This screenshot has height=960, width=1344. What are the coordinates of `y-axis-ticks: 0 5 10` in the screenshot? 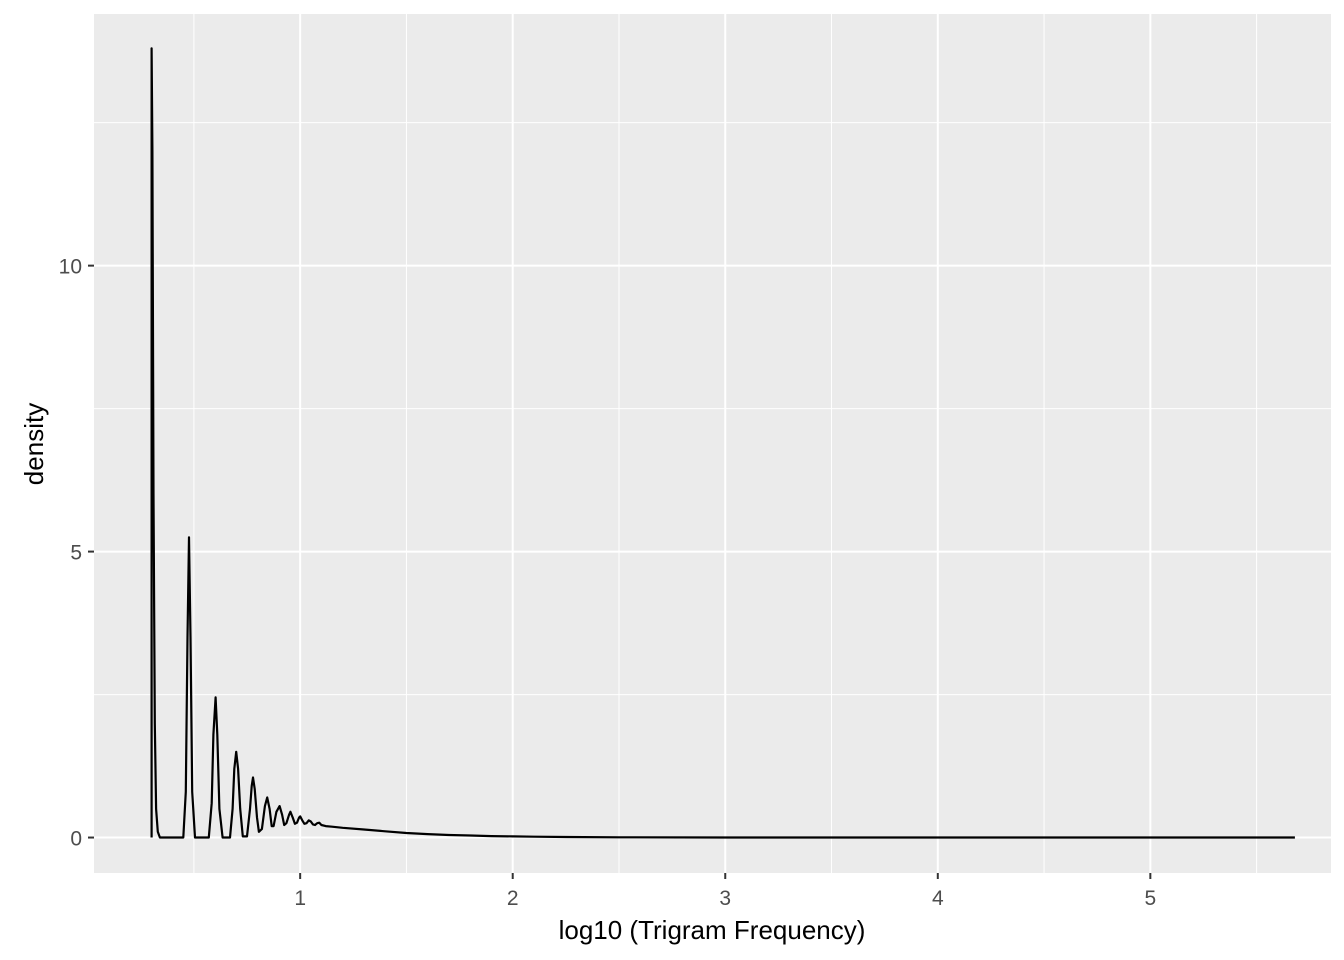 It's located at (76, 553).